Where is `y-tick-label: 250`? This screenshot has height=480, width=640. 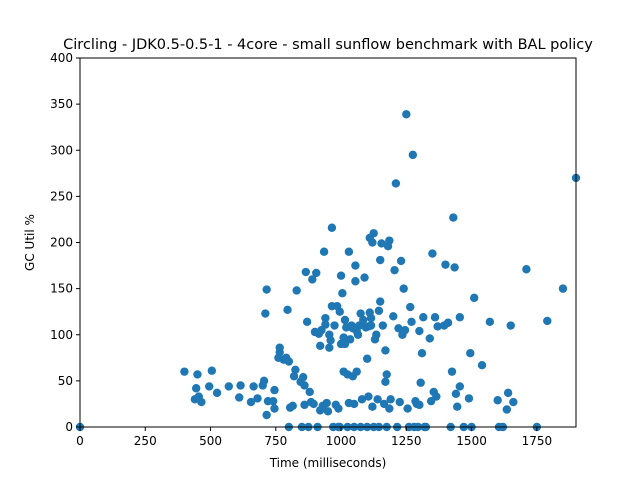 y-tick-label: 250 is located at coordinates (61, 196).